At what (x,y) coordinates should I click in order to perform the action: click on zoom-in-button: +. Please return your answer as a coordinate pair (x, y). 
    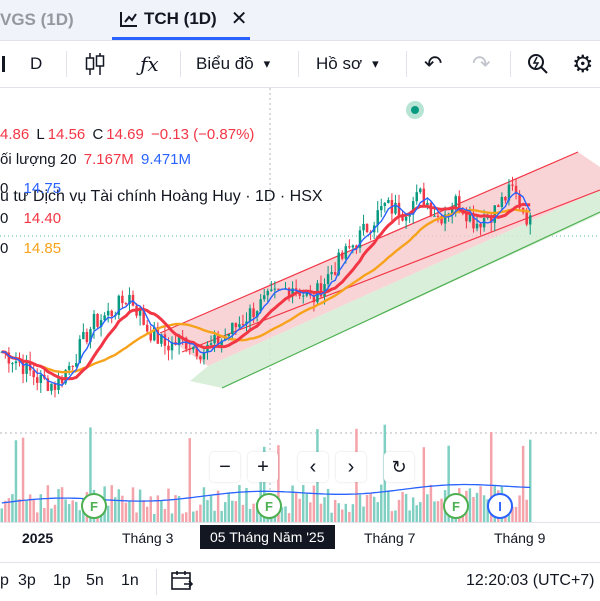
    Looking at the image, I should click on (263, 467).